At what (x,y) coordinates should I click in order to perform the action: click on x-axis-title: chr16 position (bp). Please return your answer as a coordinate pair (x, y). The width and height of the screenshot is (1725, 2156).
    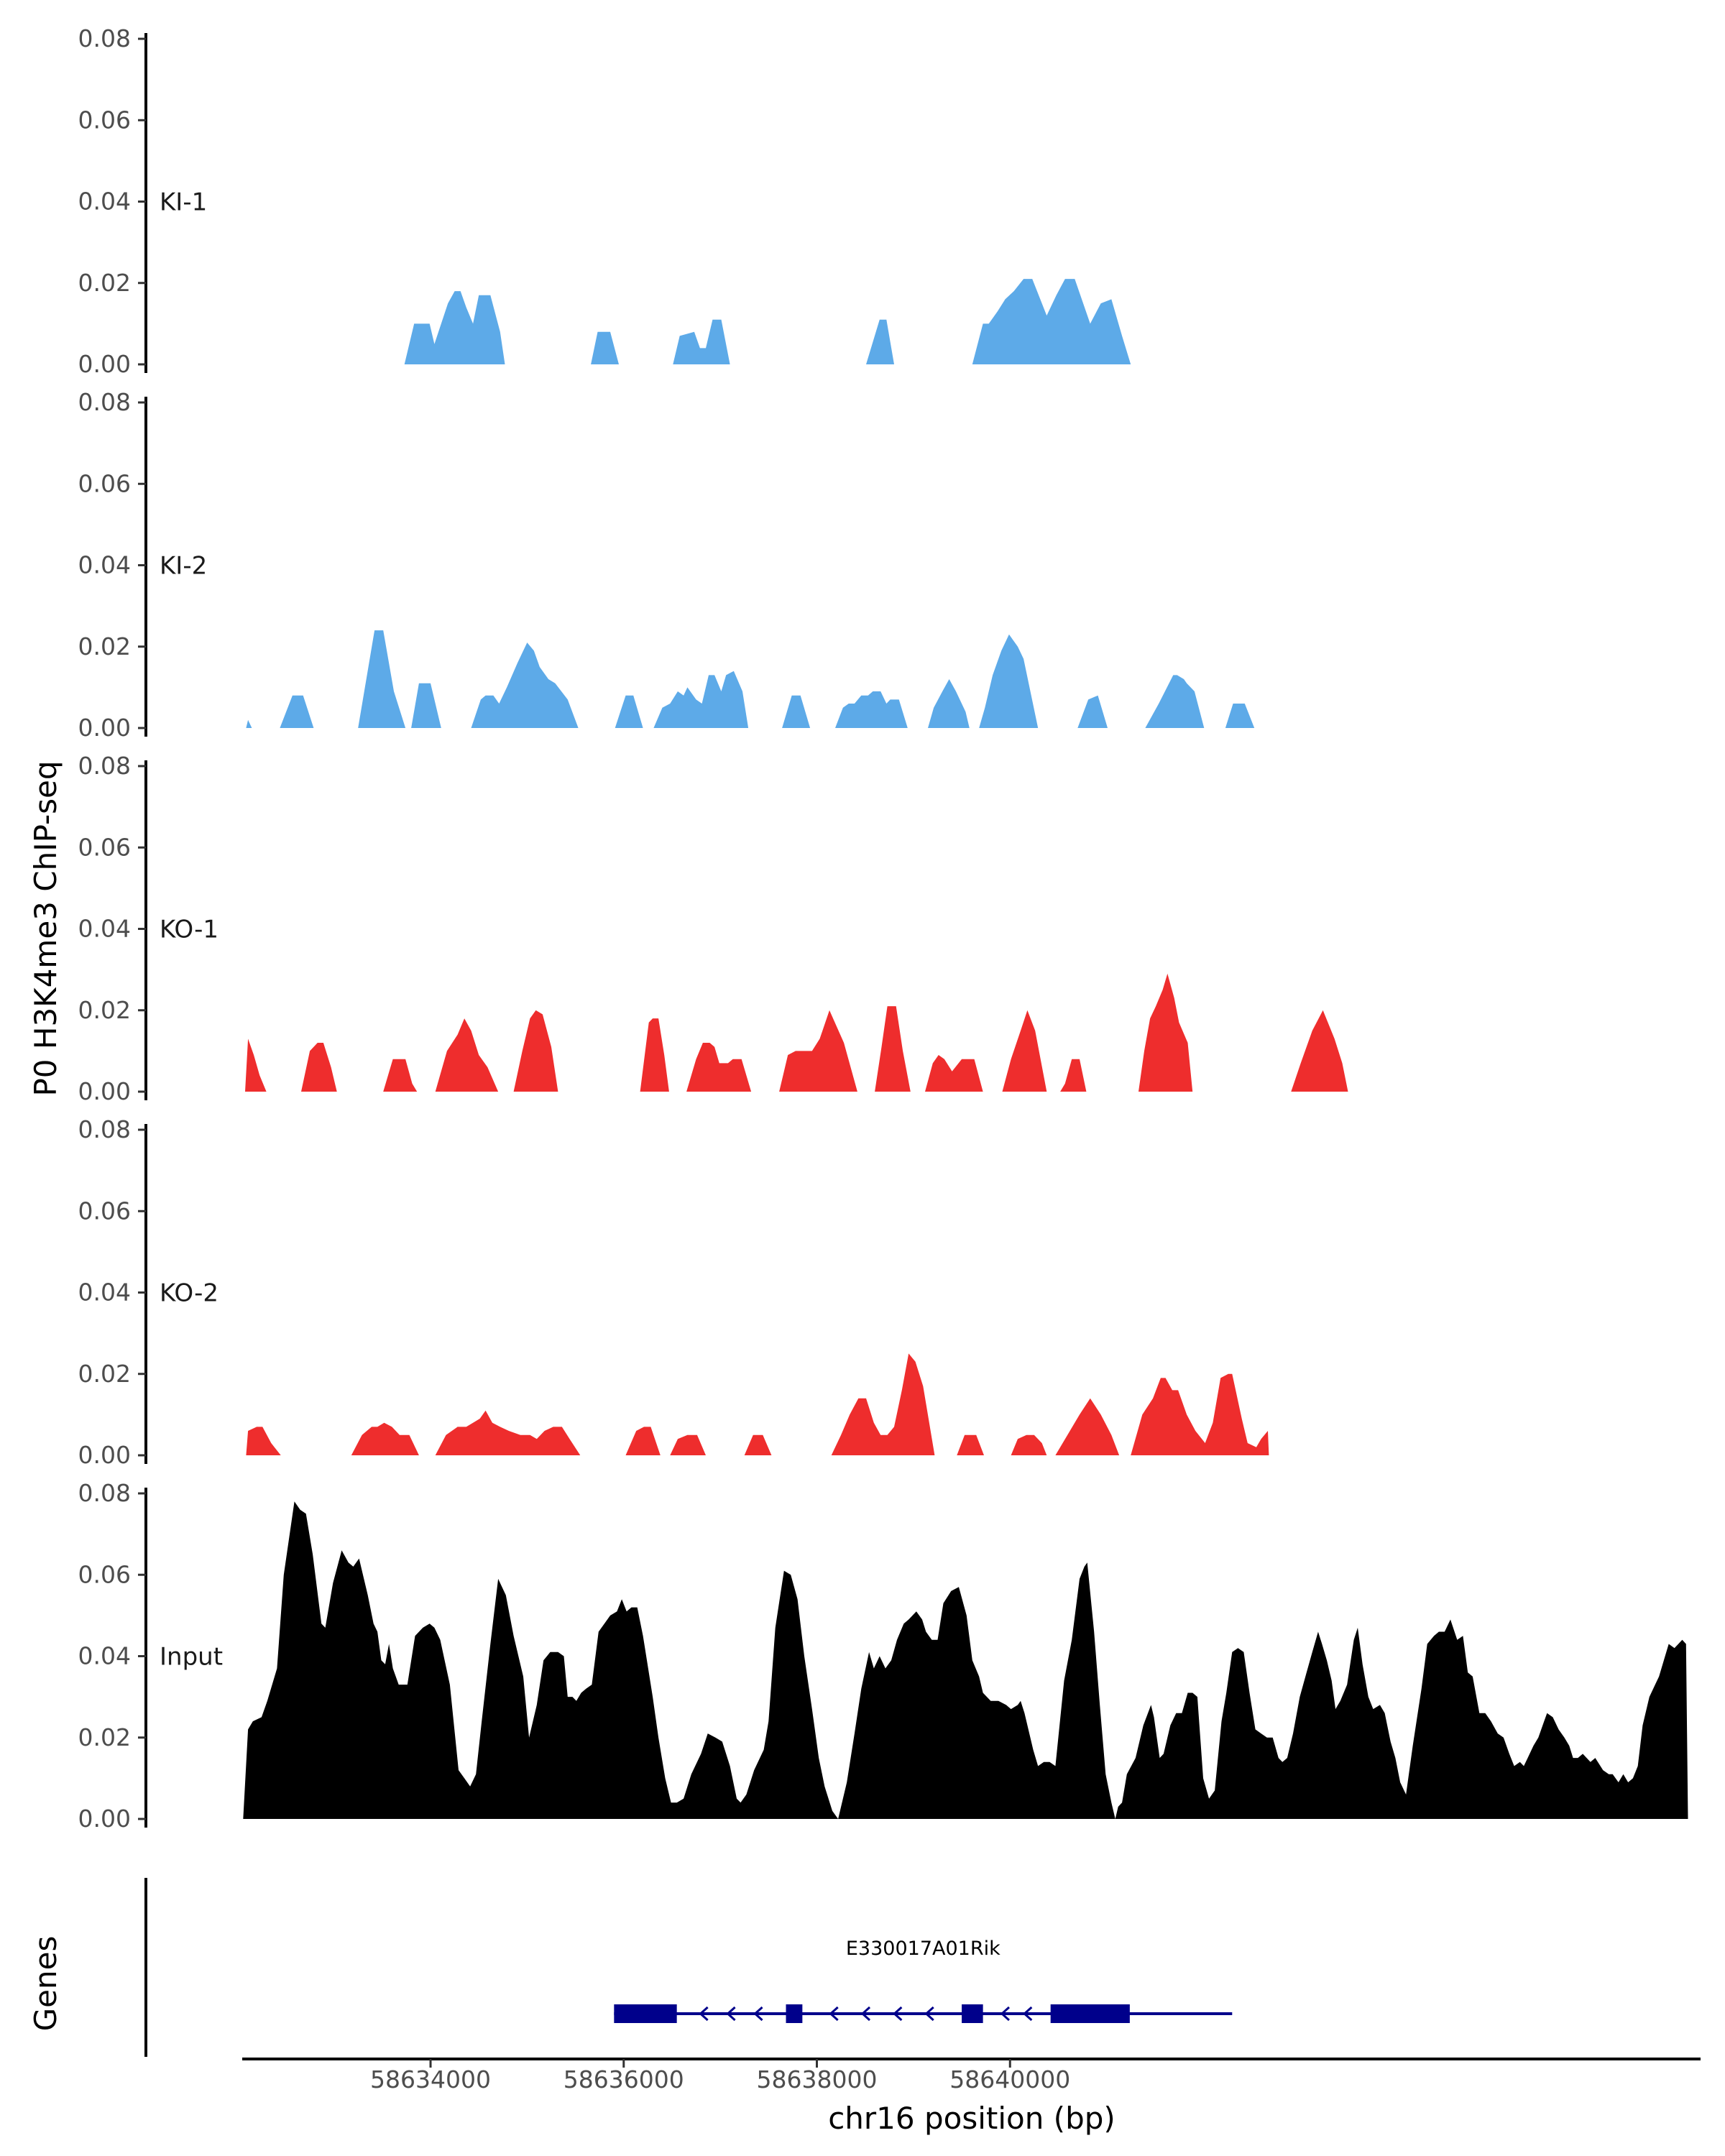
    Looking at the image, I should click on (972, 2118).